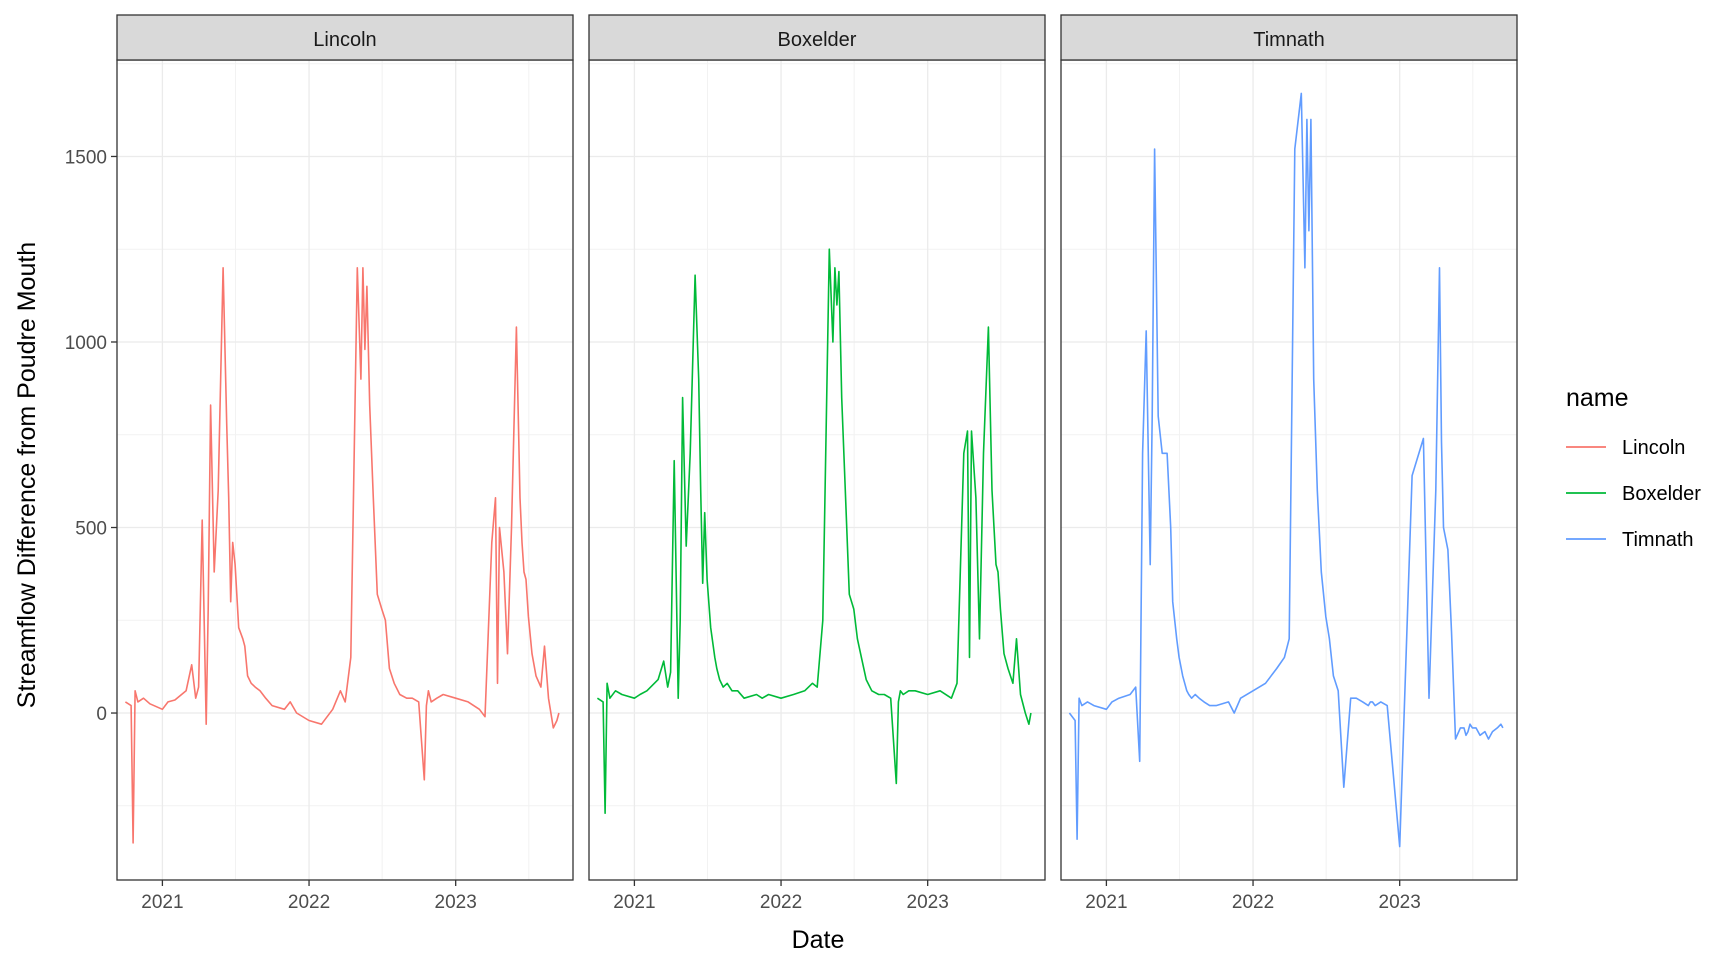  What do you see at coordinates (91, 529) in the screenshot?
I see `y-tick-label: 500` at bounding box center [91, 529].